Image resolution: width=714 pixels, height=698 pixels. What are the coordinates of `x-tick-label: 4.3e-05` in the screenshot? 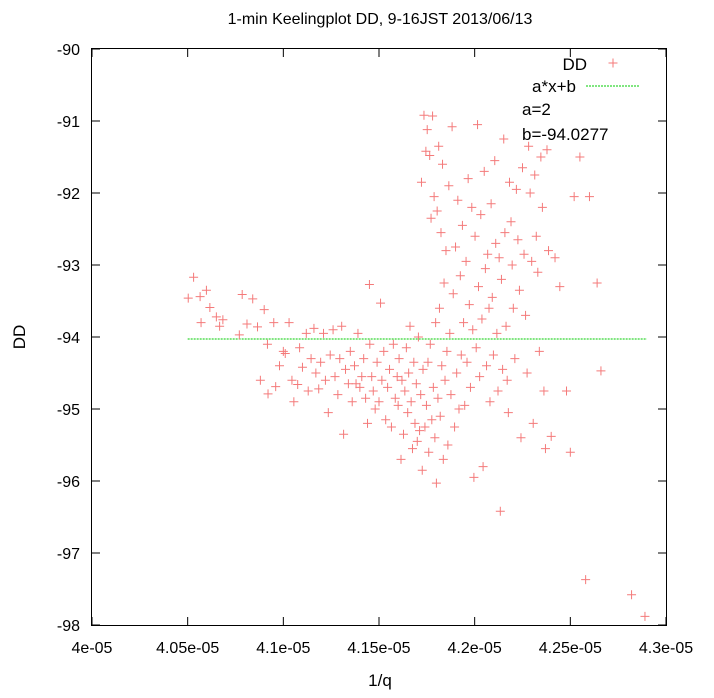 It's located at (666, 648).